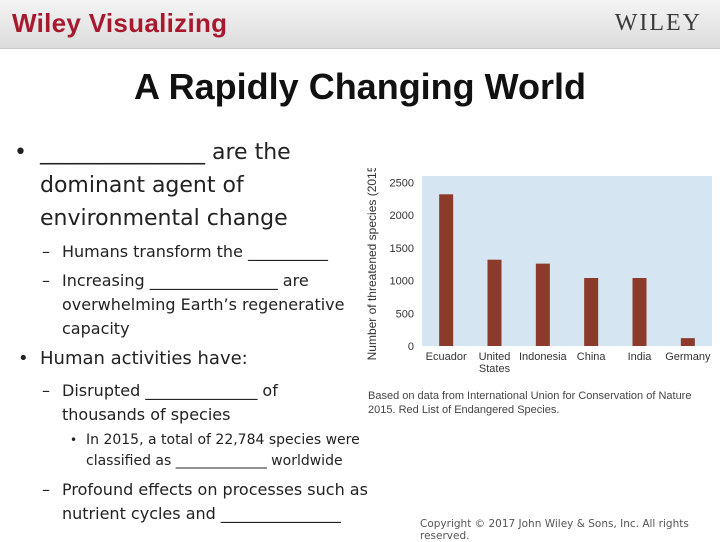  Describe the element at coordinates (144, 358) in the screenshot. I see `bullet-text: Human activities have:` at that location.